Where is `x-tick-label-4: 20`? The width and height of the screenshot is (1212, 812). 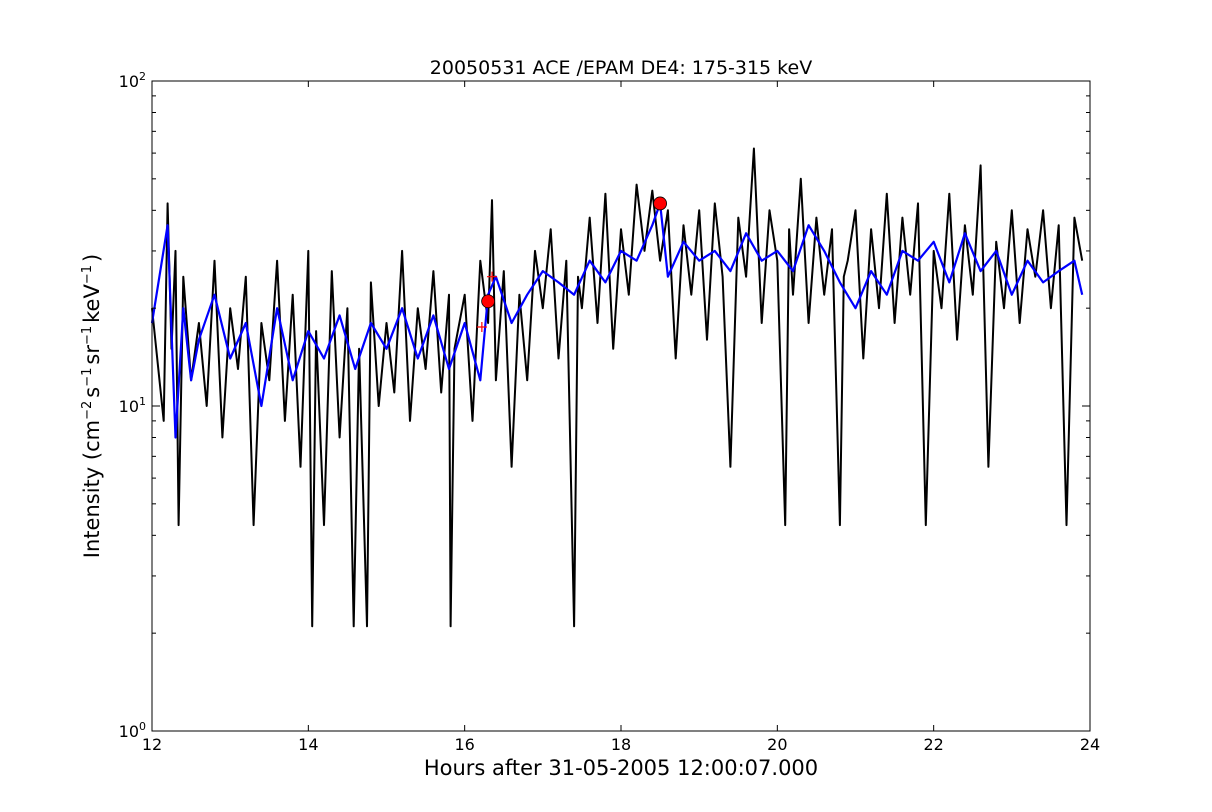 x-tick-label-4: 20 is located at coordinates (777, 744).